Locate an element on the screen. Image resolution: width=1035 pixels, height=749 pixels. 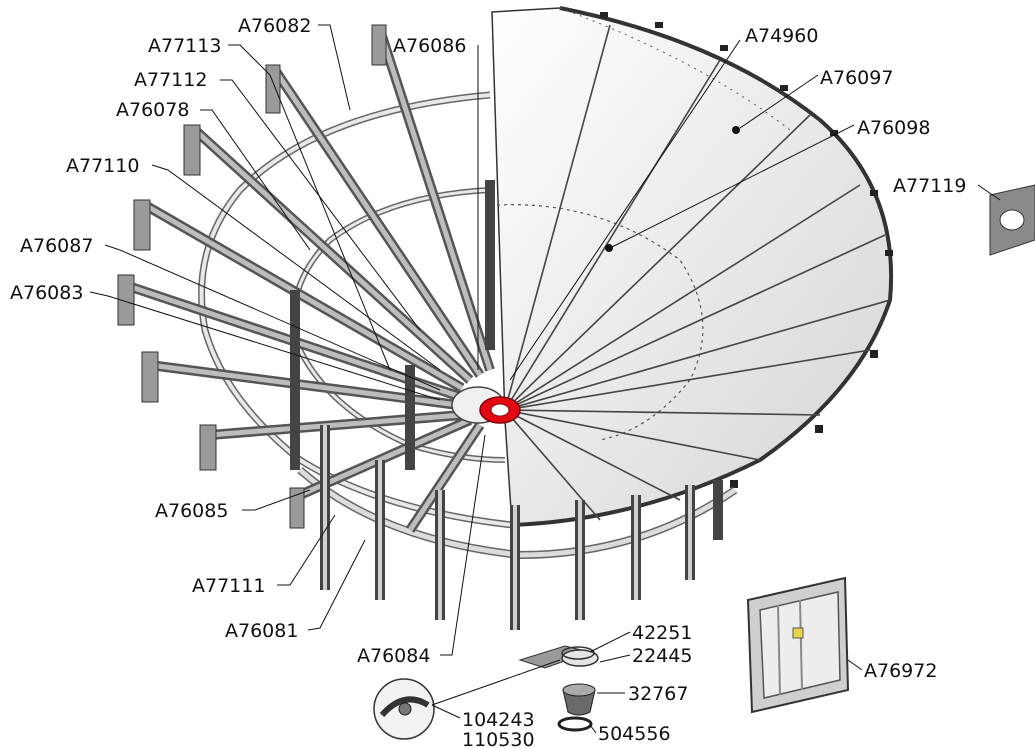
dish-middle-ring is located at coordinates (675, 69).